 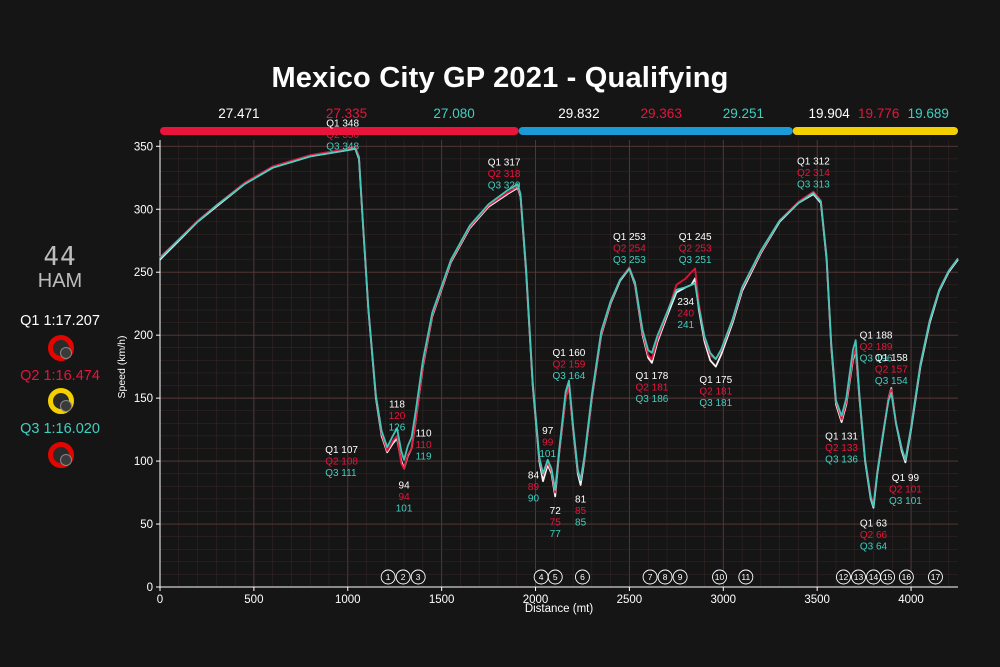 What do you see at coordinates (442, 600) in the screenshot?
I see `x-tick-label: 1500` at bounding box center [442, 600].